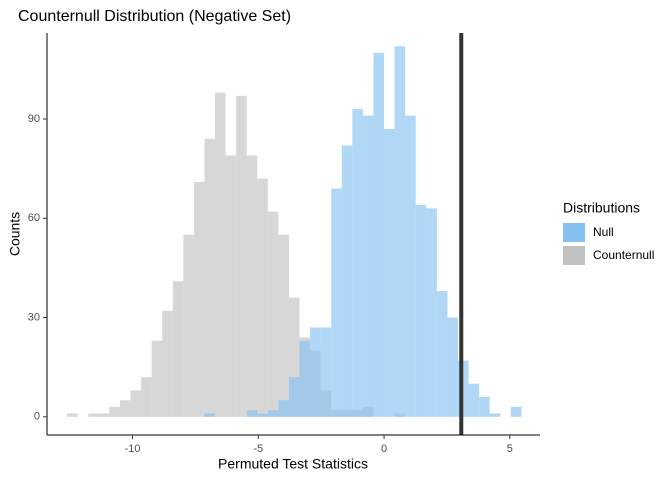  Describe the element at coordinates (34, 218) in the screenshot. I see `y-tick-label: 60` at that location.